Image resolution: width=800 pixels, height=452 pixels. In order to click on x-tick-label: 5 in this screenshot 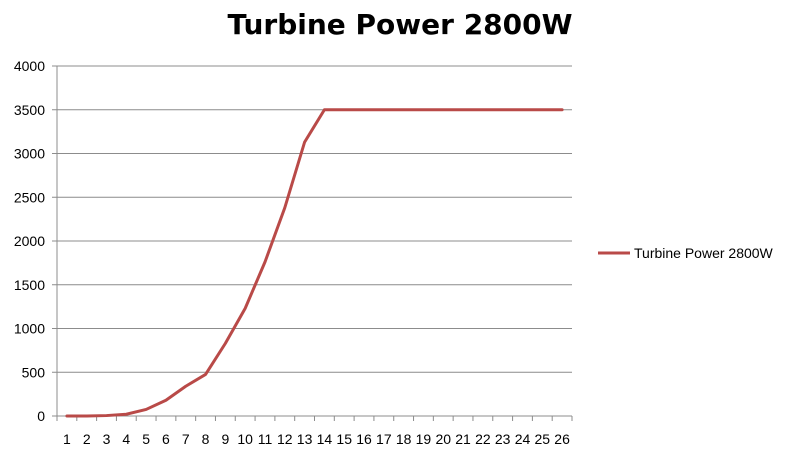, I will do `click(146, 439)`.